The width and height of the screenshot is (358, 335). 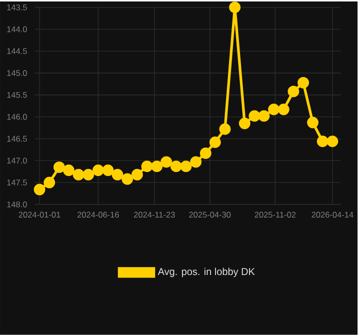 What do you see at coordinates (17, 7) in the screenshot?
I see `y-tick-label: 143.5` at bounding box center [17, 7].